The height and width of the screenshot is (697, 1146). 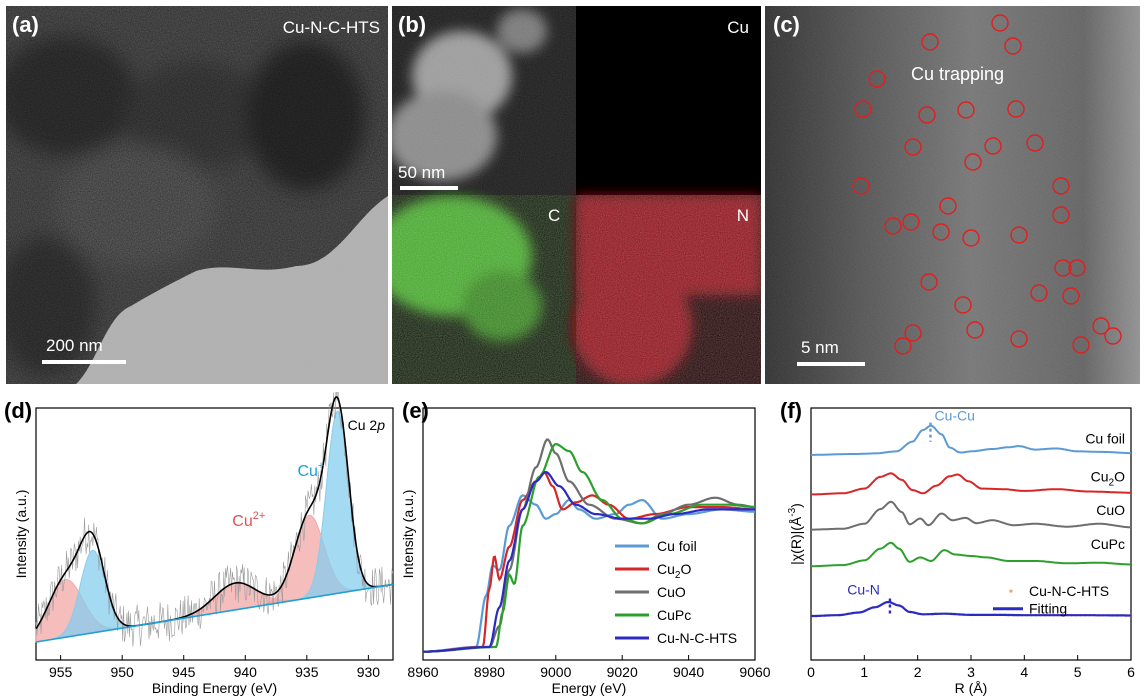 What do you see at coordinates (214, 688) in the screenshot?
I see `x-axis-label: Binding Energy (eV)` at bounding box center [214, 688].